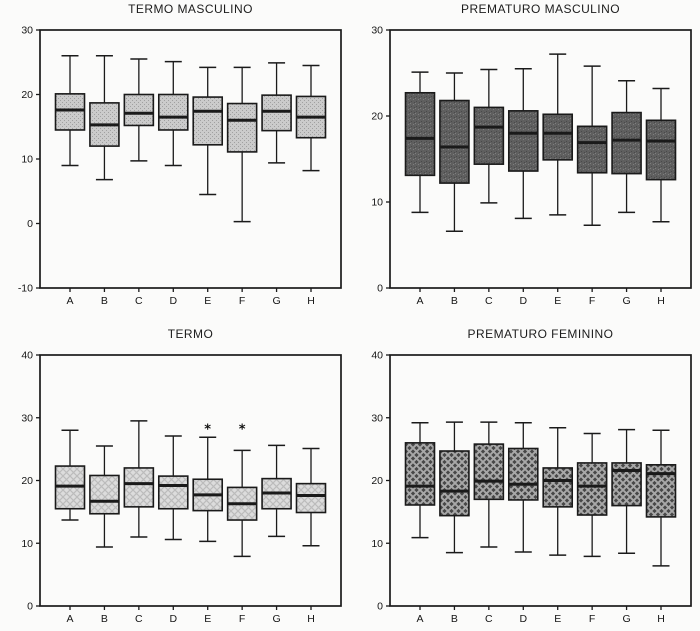 This screenshot has height=631, width=700. What do you see at coordinates (190, 9) in the screenshot?
I see `chart-title-termo-masculino: TERMO MASCULINO` at bounding box center [190, 9].